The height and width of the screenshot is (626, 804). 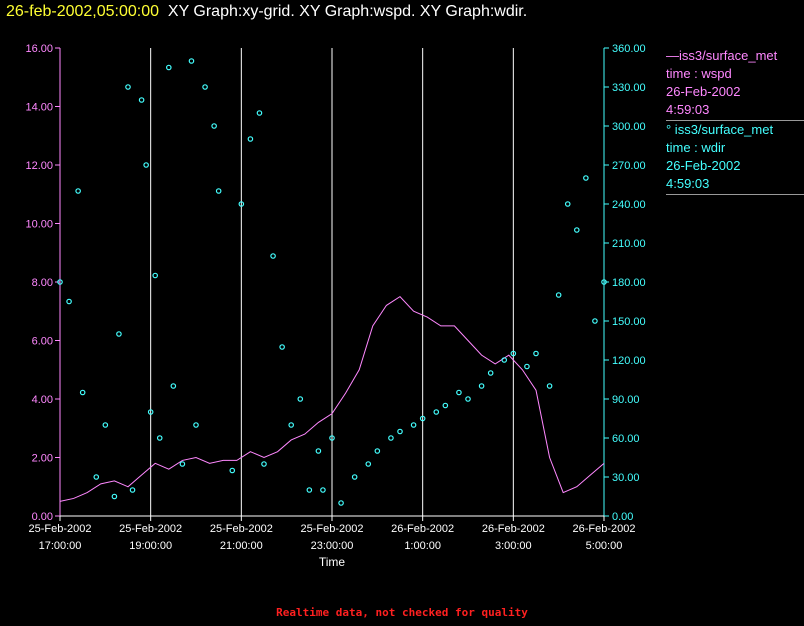 What do you see at coordinates (241, 546) in the screenshot?
I see `x-tick-time: 21:00:00` at bounding box center [241, 546].